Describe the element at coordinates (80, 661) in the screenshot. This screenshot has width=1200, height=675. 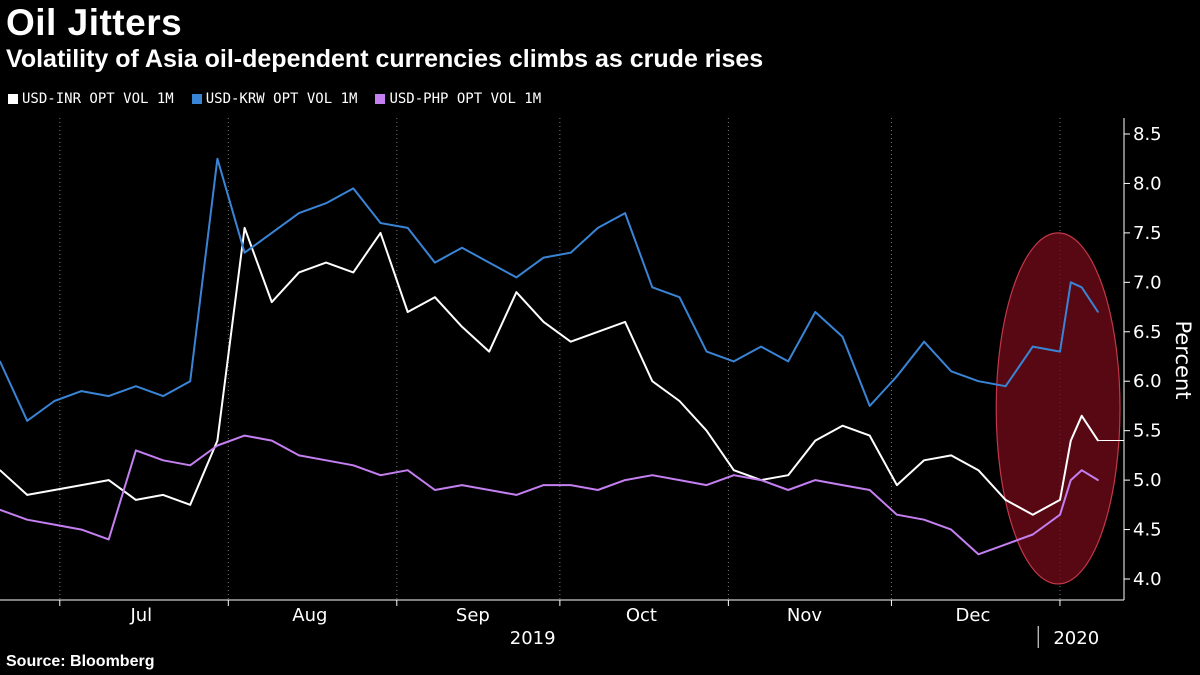
I see `source-note: Source: Bloomberg` at that location.